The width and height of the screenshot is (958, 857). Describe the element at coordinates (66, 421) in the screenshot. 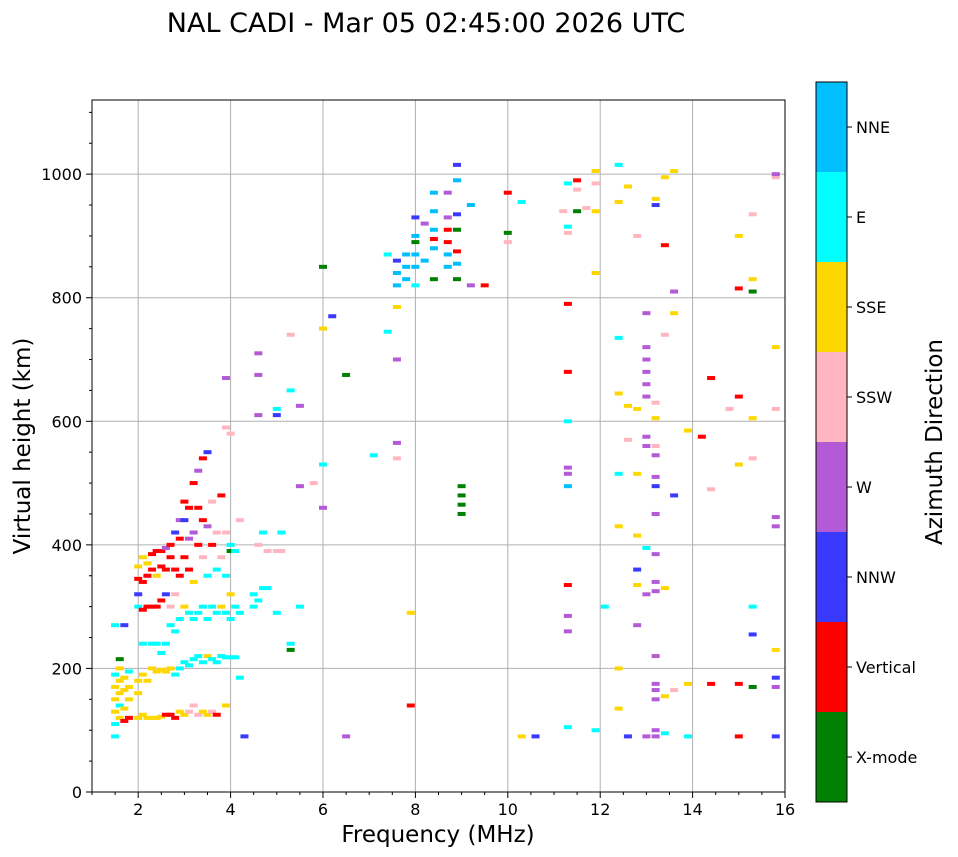

I see `y-tick-label: 600` at that location.